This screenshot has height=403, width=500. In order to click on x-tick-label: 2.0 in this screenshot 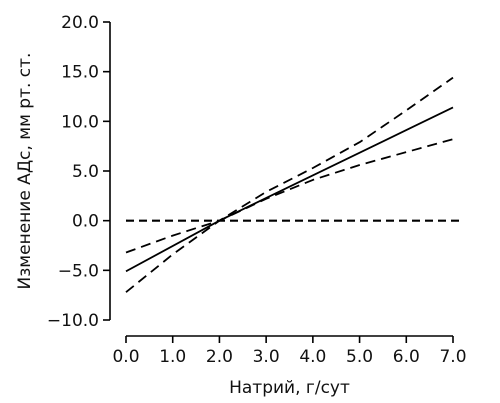, I will do `click(219, 357)`.